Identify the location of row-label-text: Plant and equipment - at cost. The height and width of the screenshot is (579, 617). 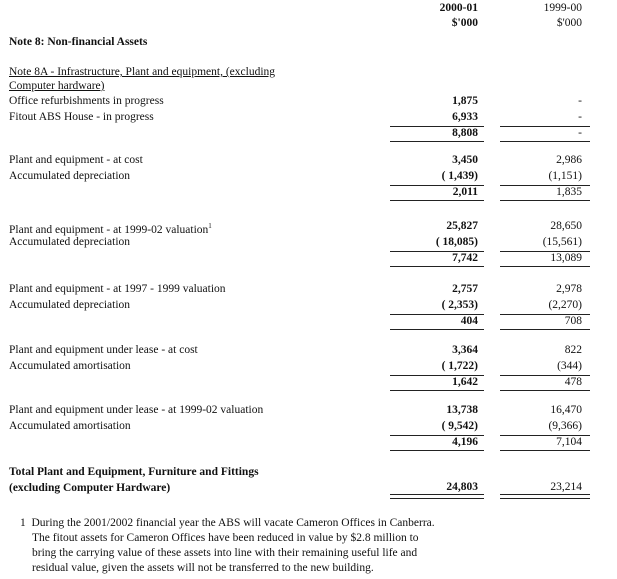
(76, 160).